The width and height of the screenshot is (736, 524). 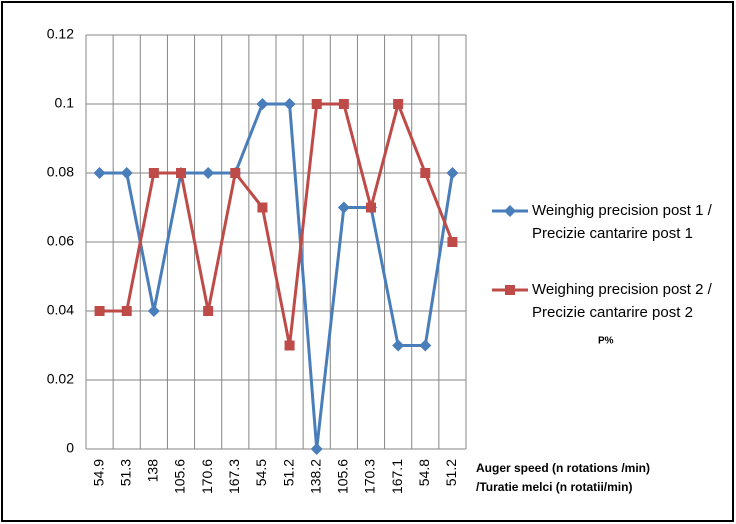 I want to click on annotation: P%, so click(x=606, y=341).